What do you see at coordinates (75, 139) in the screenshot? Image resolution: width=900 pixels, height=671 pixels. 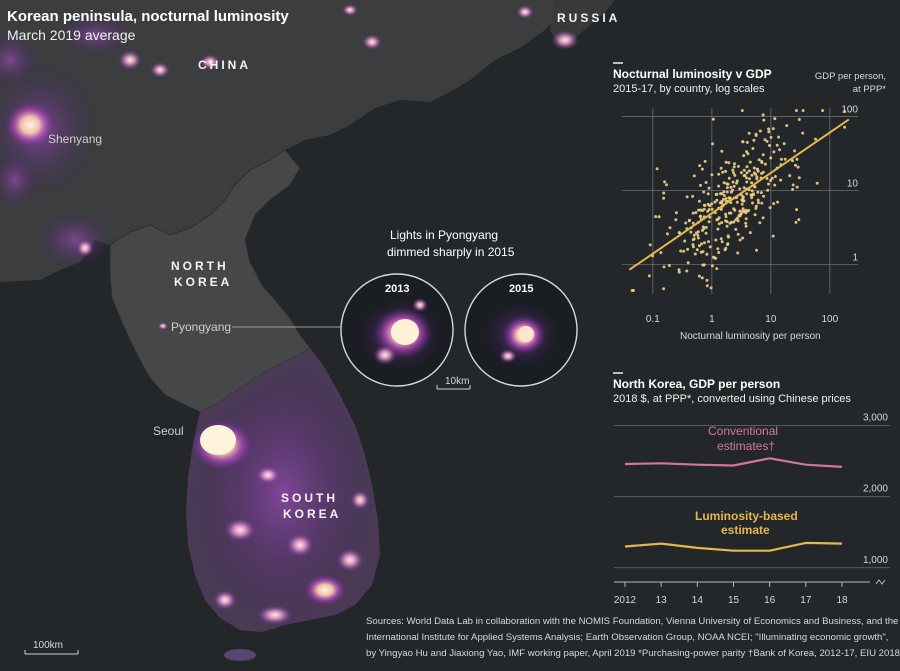 I see `city-label-shenyang: Shenyang` at bounding box center [75, 139].